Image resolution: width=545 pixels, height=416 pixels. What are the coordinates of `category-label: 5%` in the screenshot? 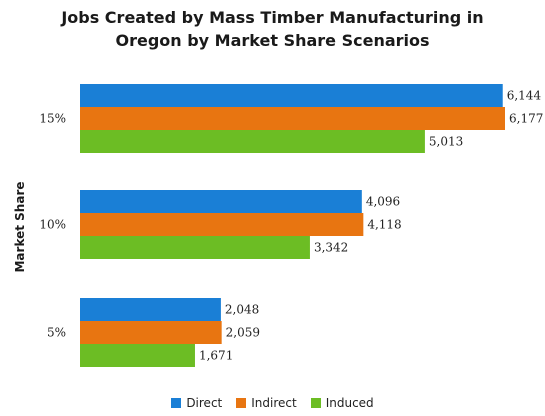 It's located at (56, 333).